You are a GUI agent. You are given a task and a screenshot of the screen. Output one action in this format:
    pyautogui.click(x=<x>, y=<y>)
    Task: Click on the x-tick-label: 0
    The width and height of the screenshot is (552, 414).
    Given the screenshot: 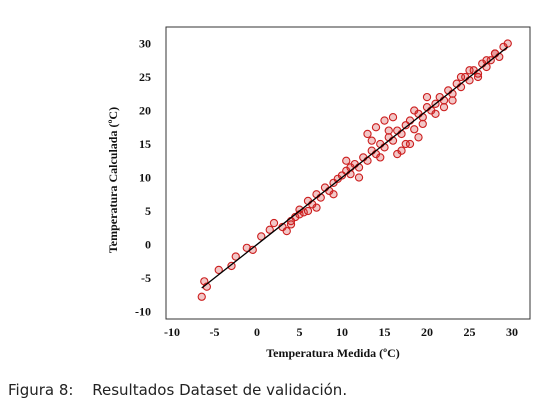 What is the action you would take?
    pyautogui.click(x=257, y=332)
    